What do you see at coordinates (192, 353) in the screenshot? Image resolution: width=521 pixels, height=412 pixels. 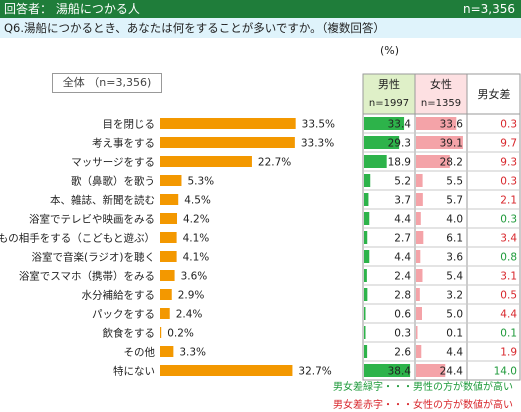 I see `total-value-label: 3.3%` at bounding box center [192, 353].